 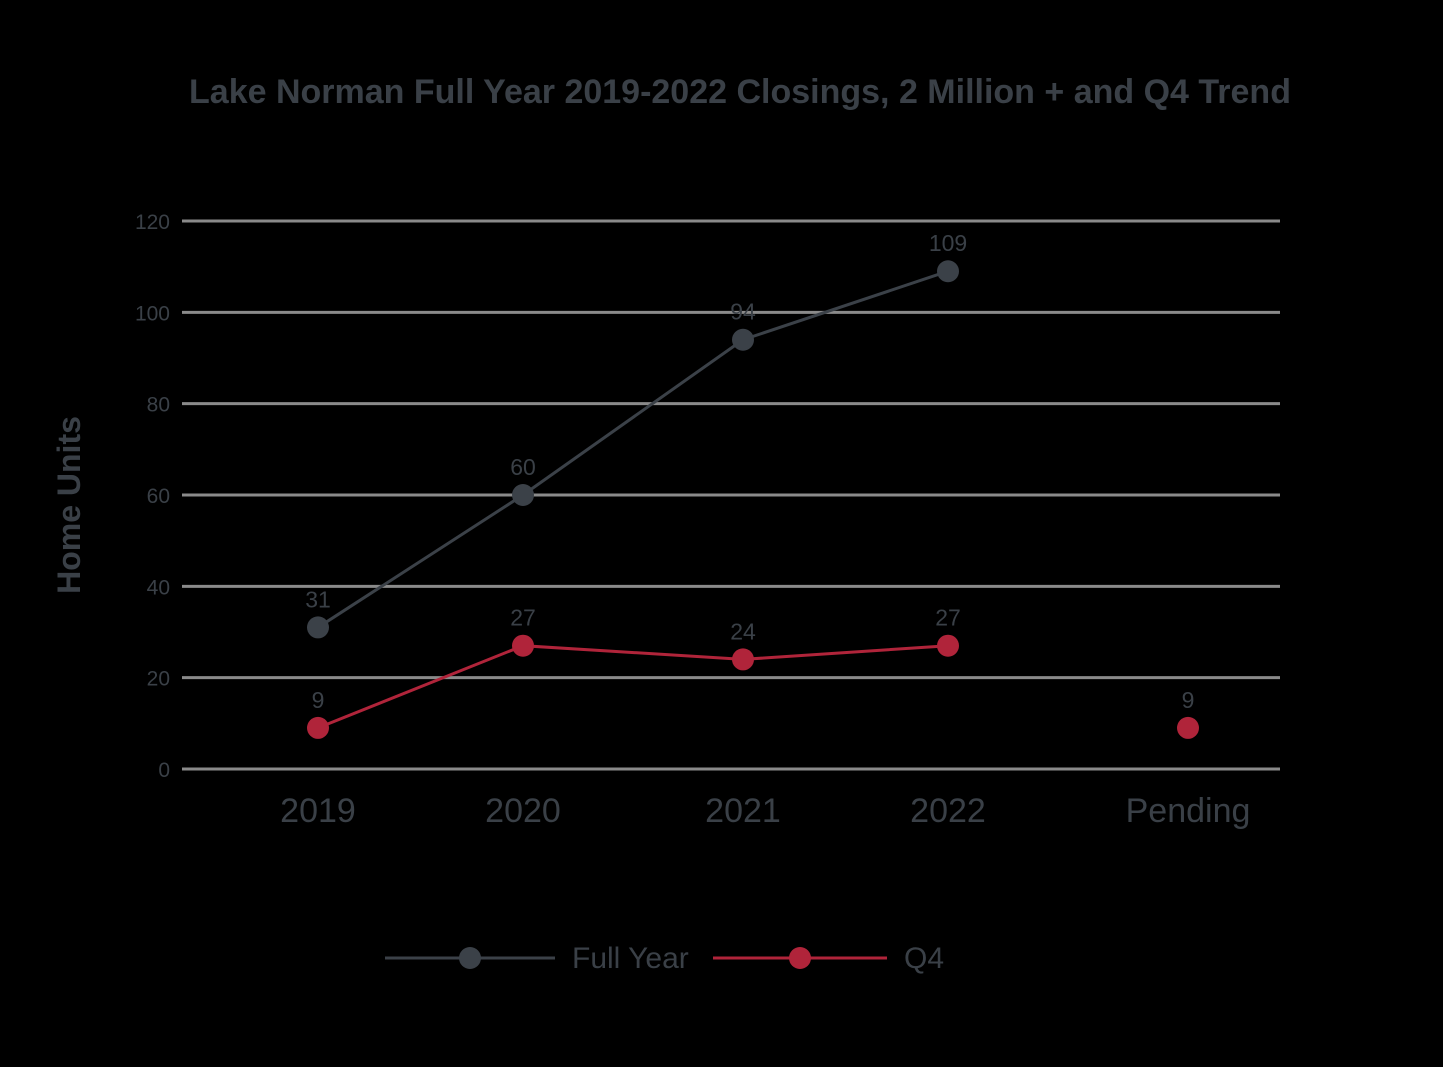 I want to click on x-tick-label: 2022, so click(x=948, y=811).